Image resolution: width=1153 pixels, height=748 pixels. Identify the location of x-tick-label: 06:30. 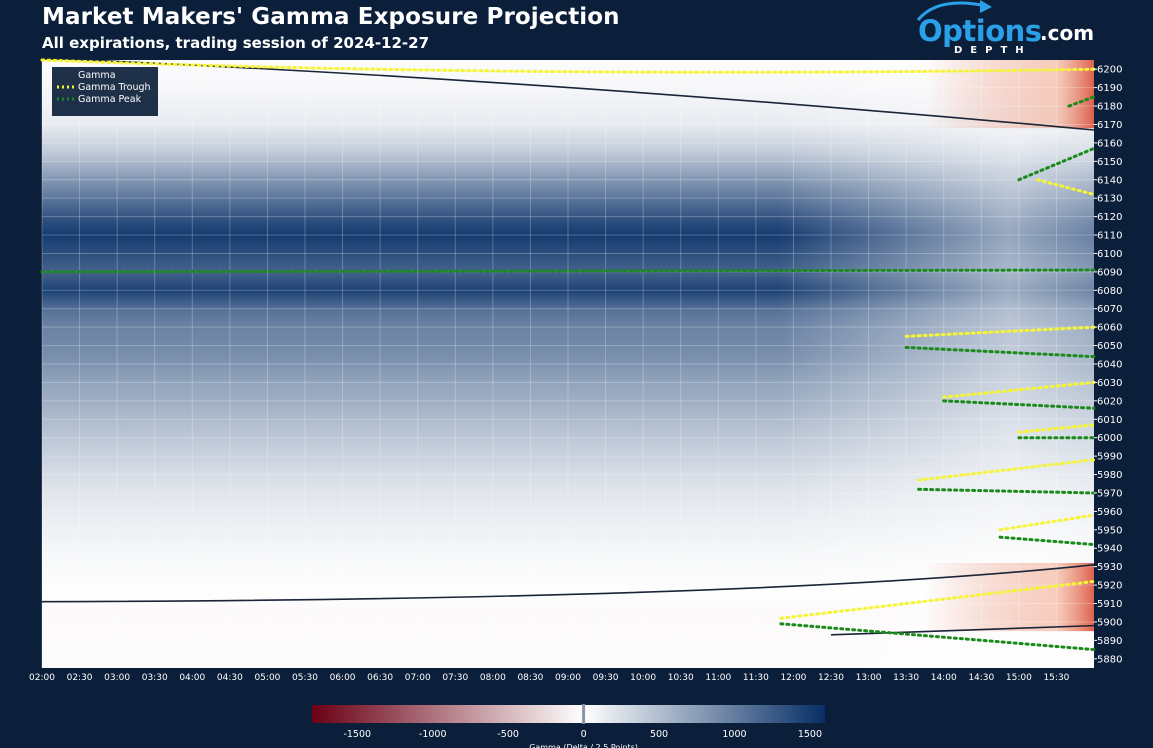
(380, 678).